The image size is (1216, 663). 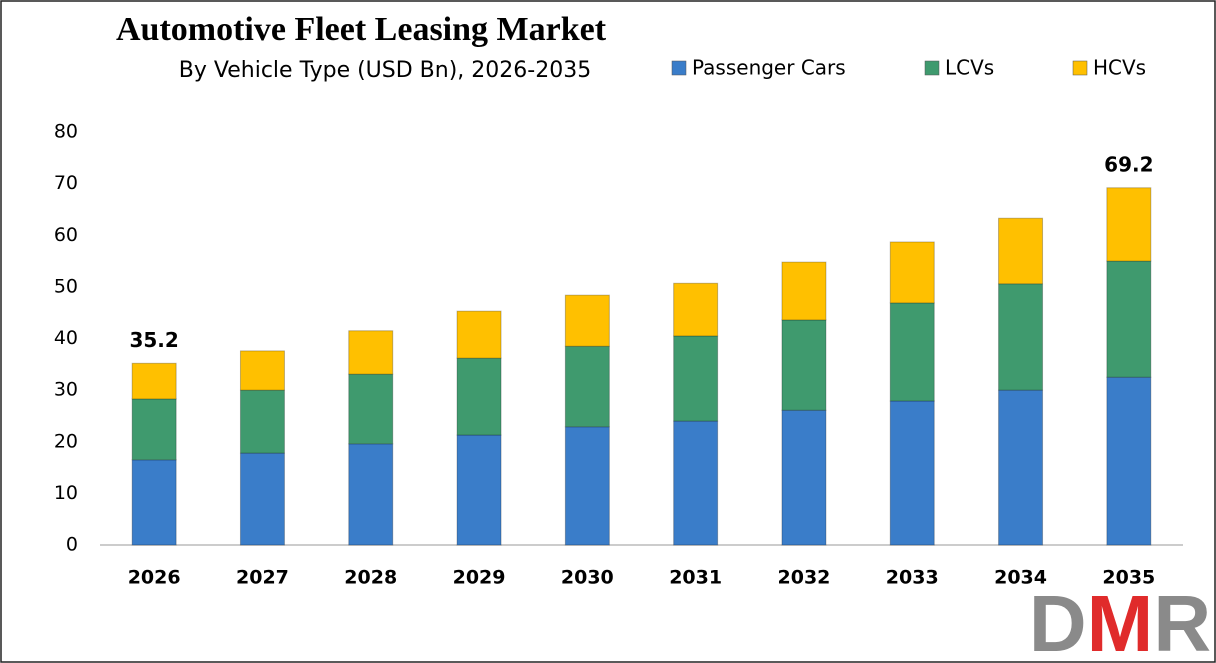 I want to click on y-tick-label: 0, so click(x=72, y=545).